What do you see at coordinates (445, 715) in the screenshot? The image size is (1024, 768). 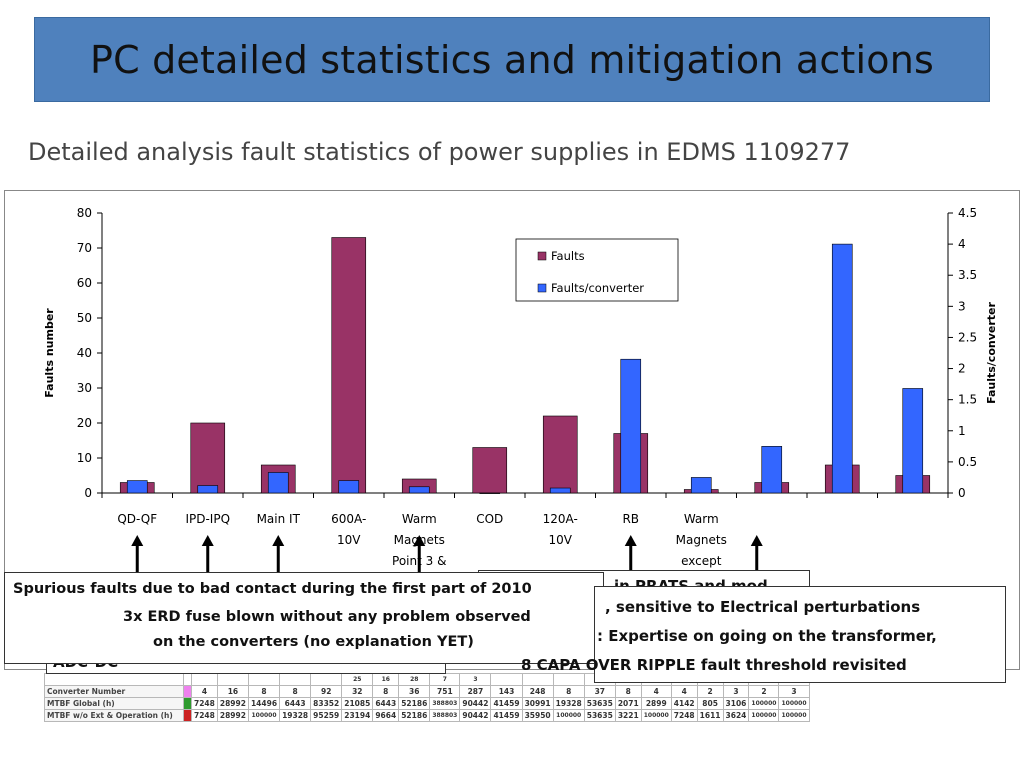 I see `table-cell: 388803` at bounding box center [445, 715].